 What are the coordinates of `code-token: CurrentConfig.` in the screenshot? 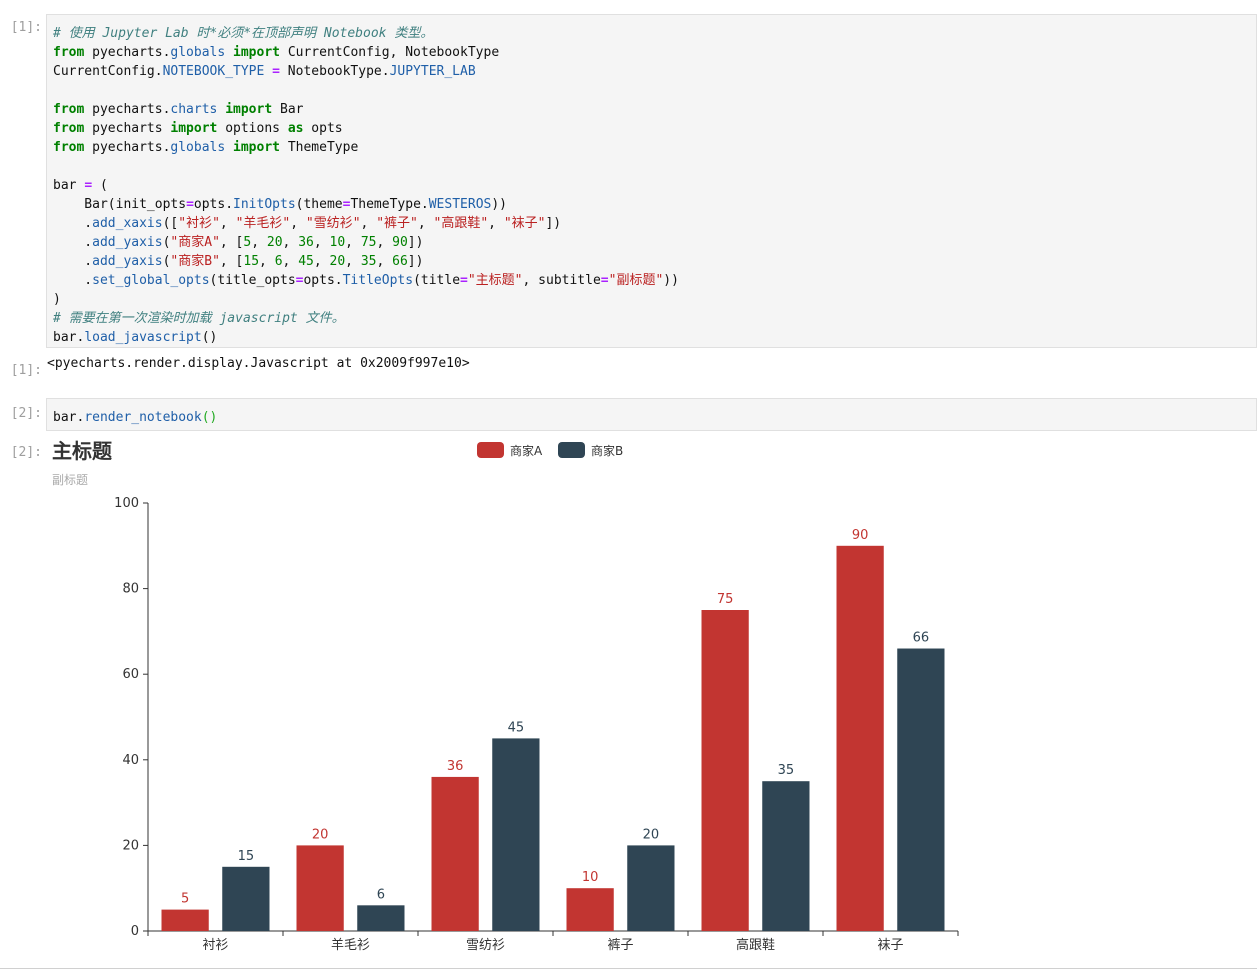 It's located at (108, 71).